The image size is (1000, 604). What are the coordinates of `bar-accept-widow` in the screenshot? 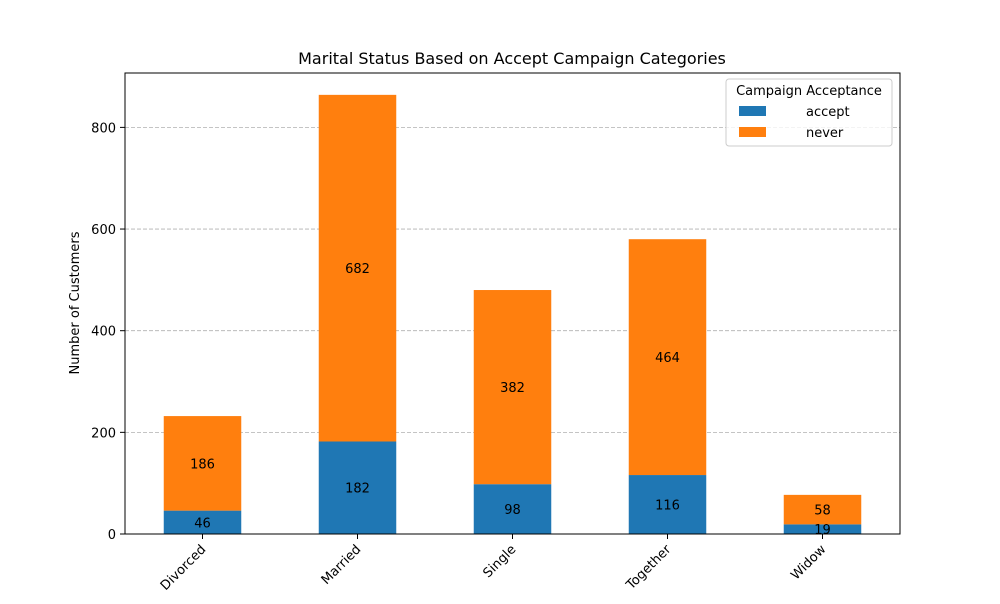 It's located at (822, 529).